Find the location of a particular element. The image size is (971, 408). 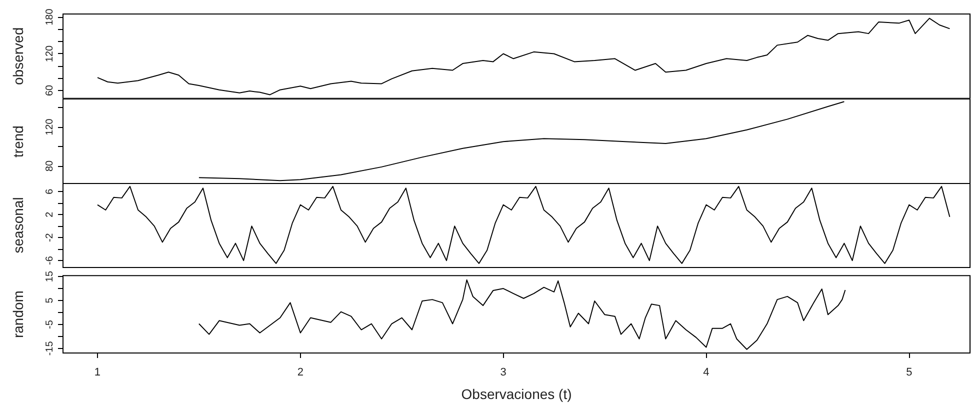

x-tick-label: 4 is located at coordinates (706, 372).